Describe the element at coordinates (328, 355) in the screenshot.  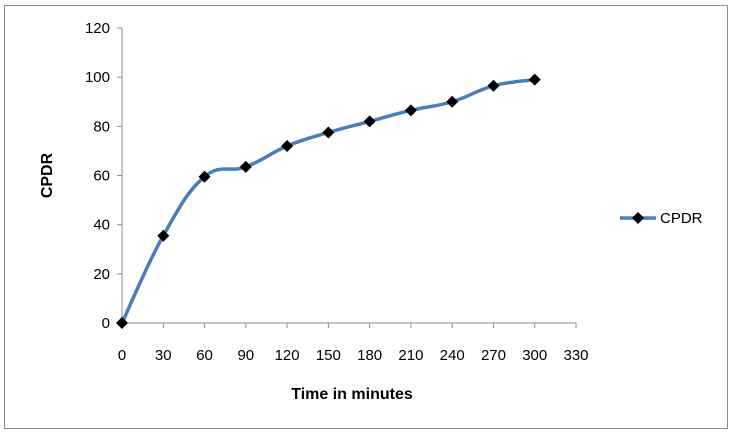
I see `x-tick-label-150: 150` at that location.